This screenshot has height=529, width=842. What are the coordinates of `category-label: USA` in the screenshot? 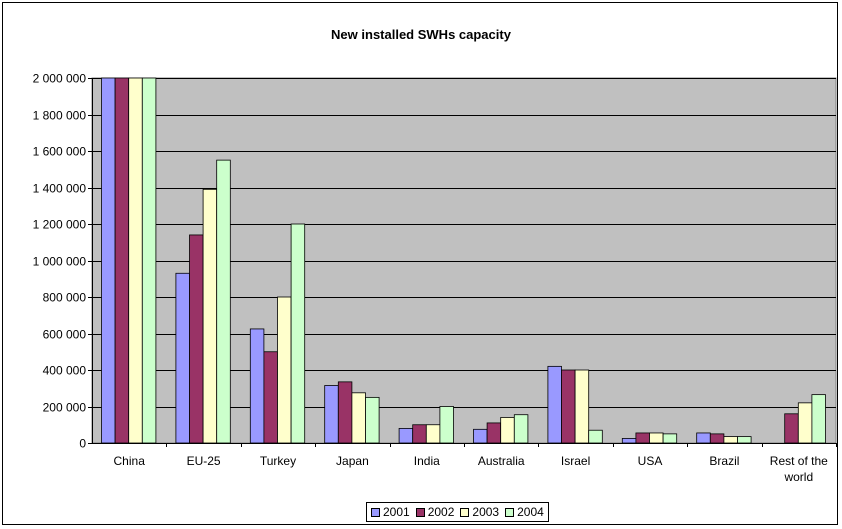 It's located at (650, 461).